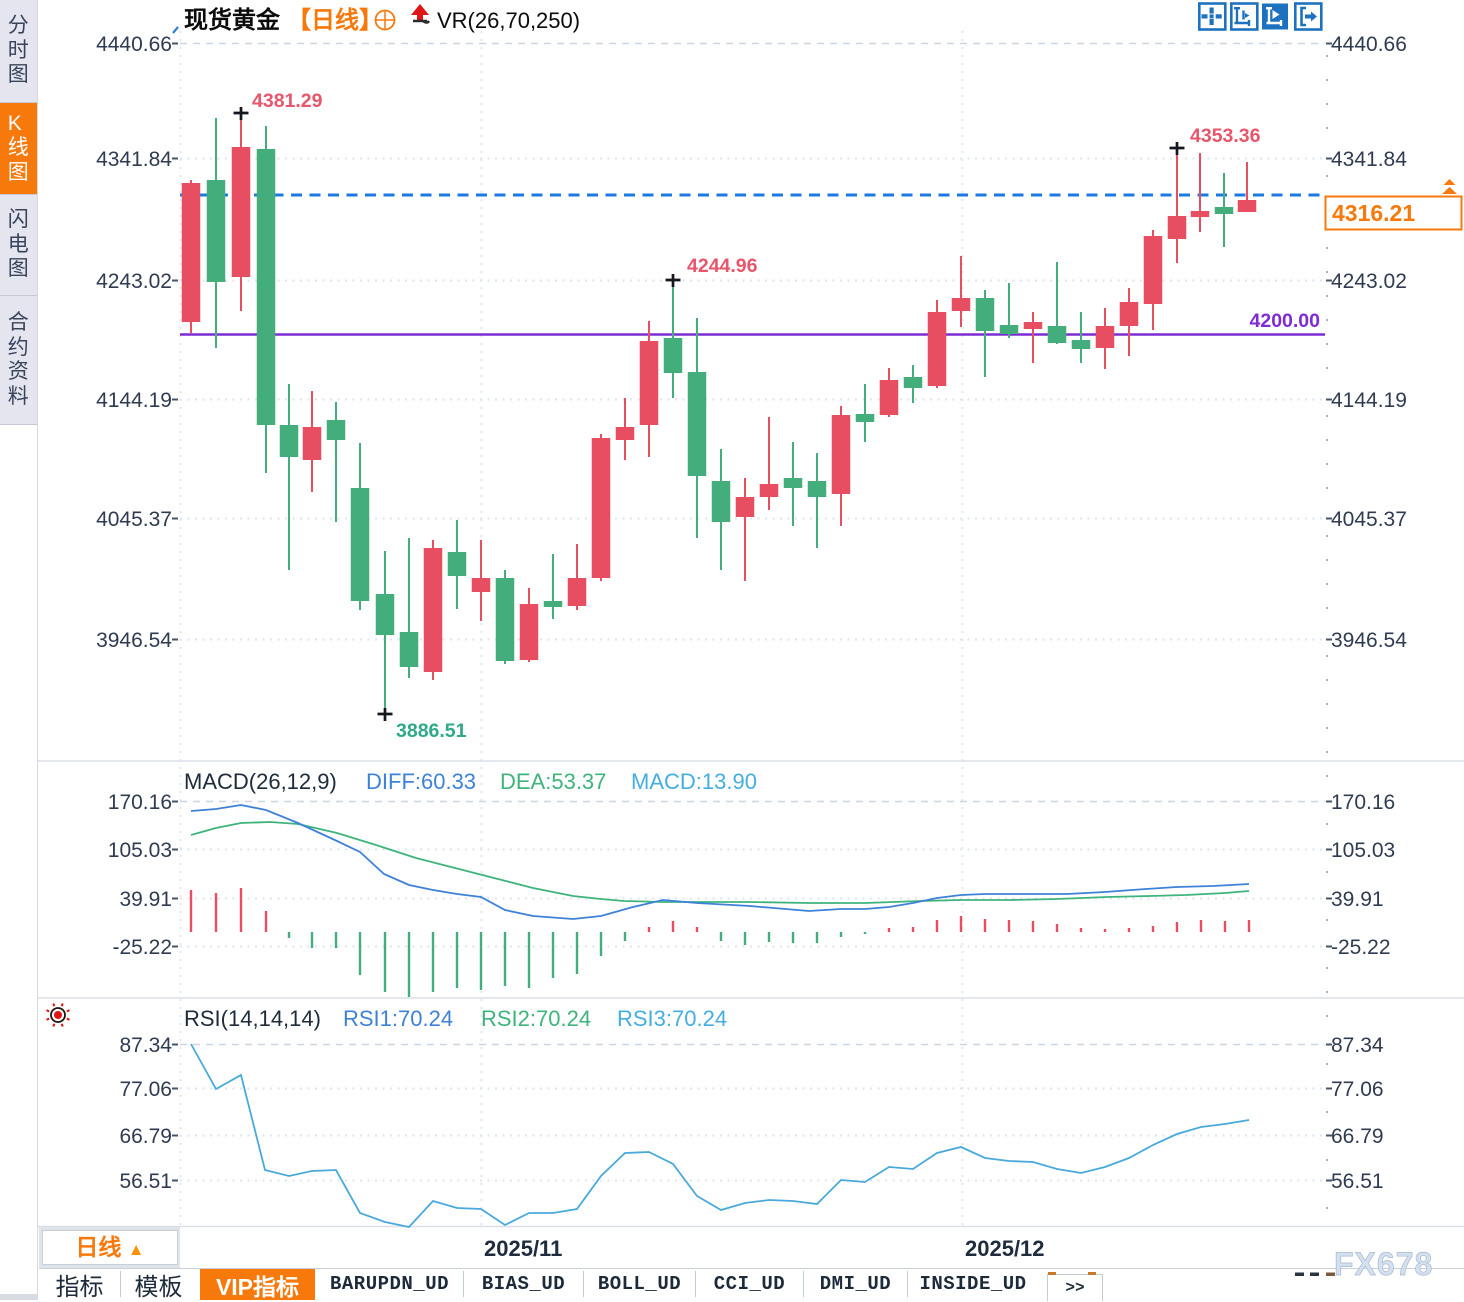  What do you see at coordinates (672, 1018) in the screenshot?
I see `svg-text: RSI3:70.24` at bounding box center [672, 1018].